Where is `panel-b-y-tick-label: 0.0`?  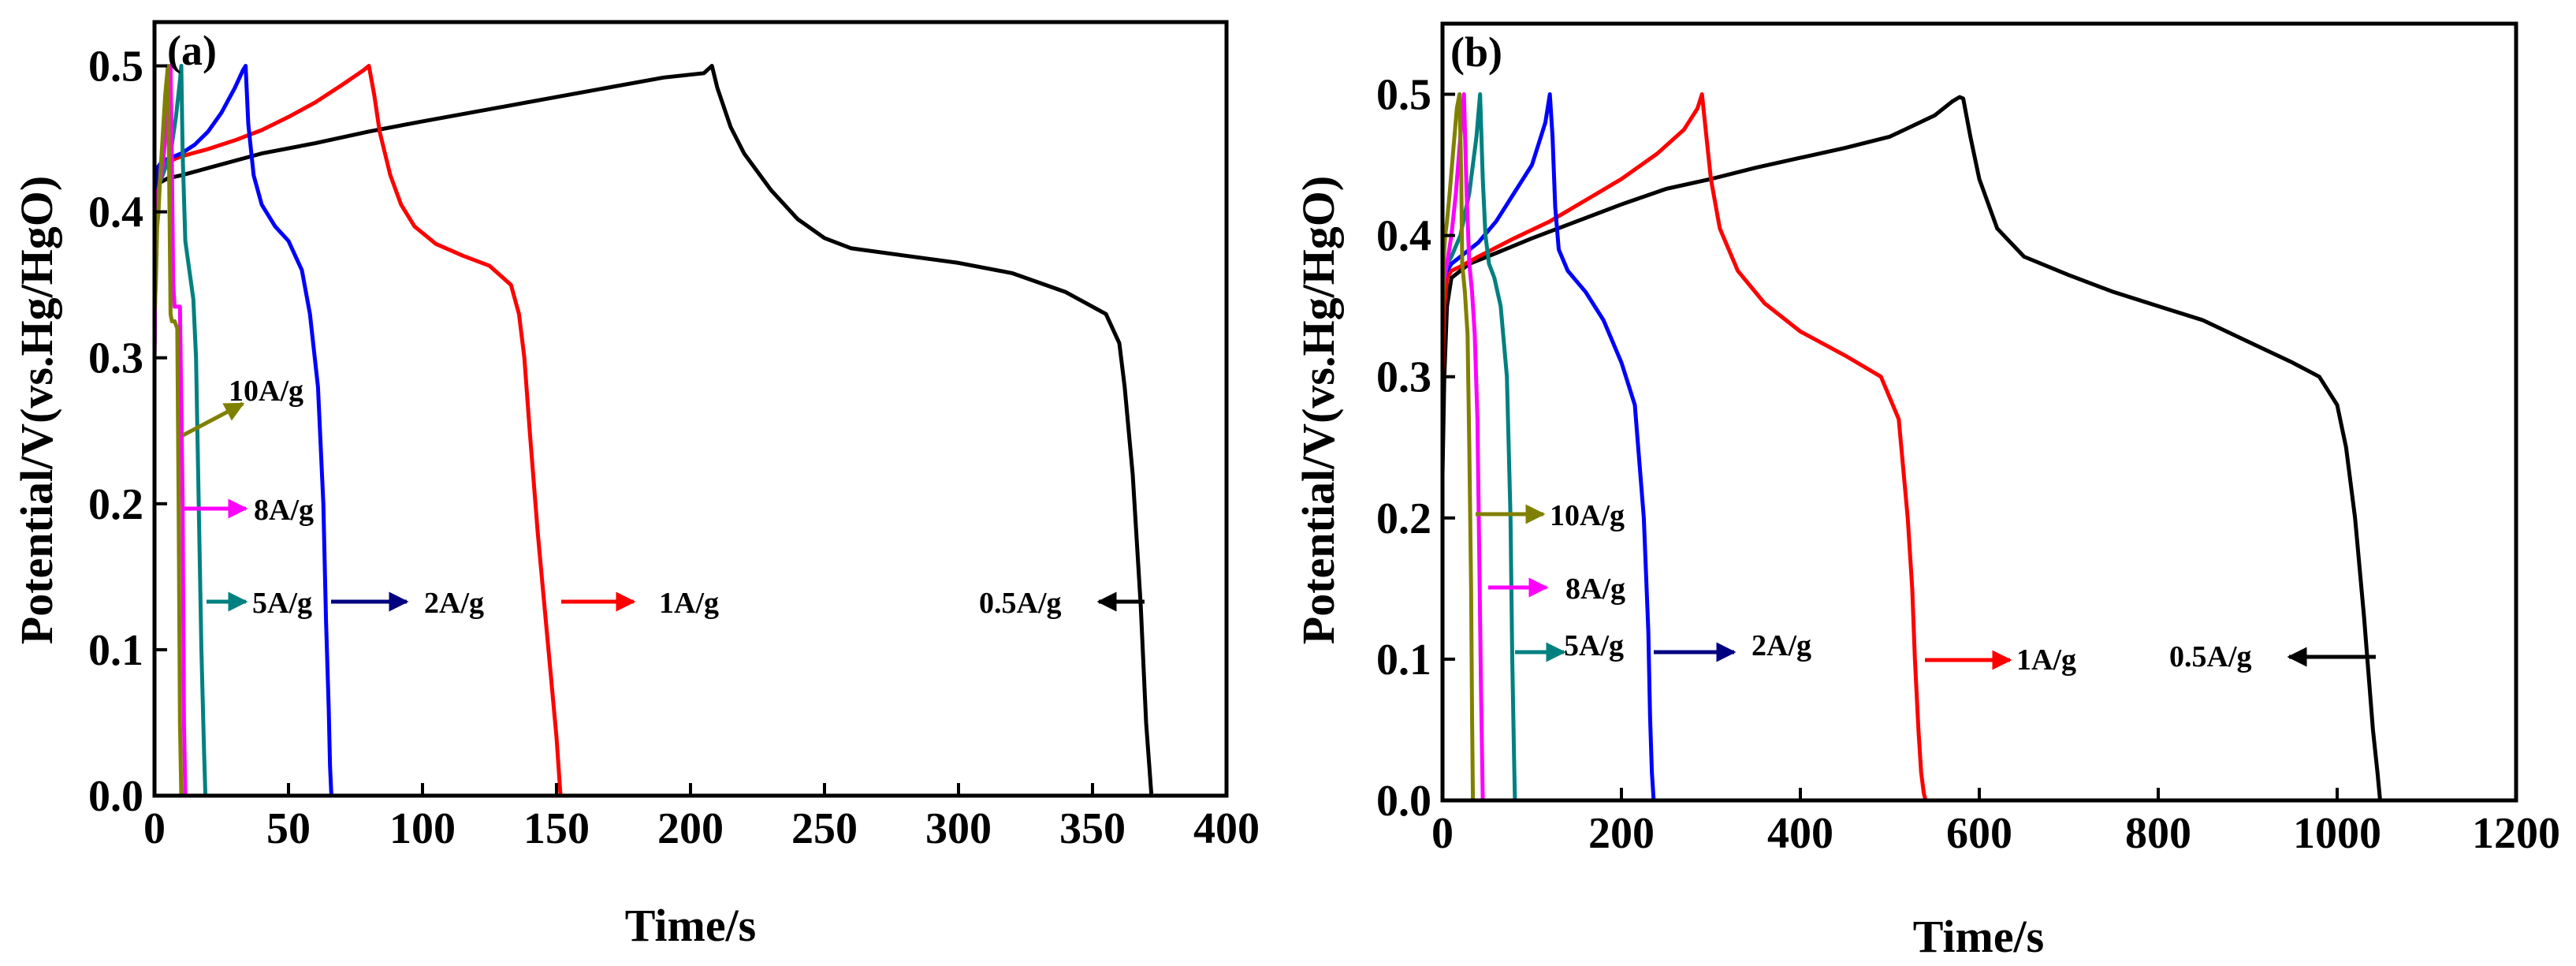 panel-b-y-tick-label: 0.0 is located at coordinates (1403, 802).